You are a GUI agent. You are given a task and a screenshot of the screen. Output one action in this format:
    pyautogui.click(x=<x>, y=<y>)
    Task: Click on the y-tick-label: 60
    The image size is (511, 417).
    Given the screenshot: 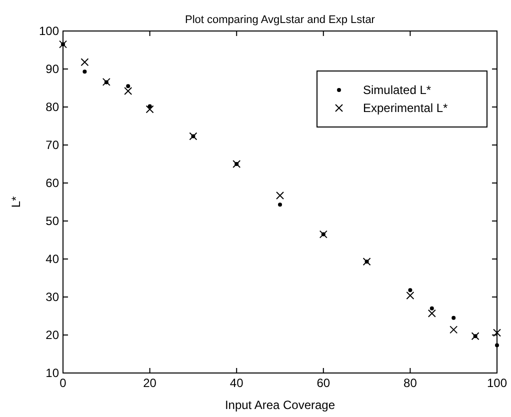 What is the action you would take?
    pyautogui.click(x=53, y=183)
    